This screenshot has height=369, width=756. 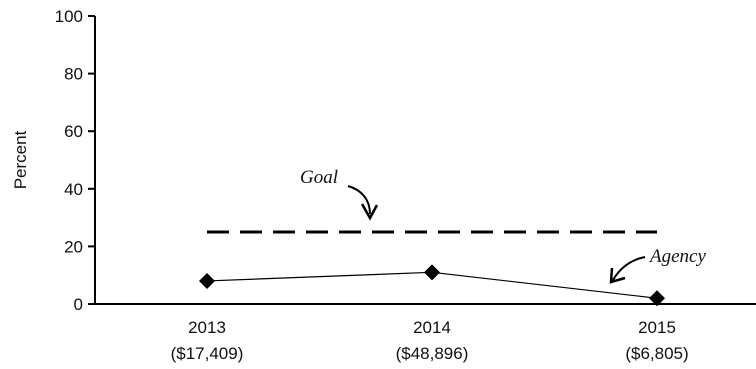 I want to click on y-tick-label: 80, so click(x=73, y=74).